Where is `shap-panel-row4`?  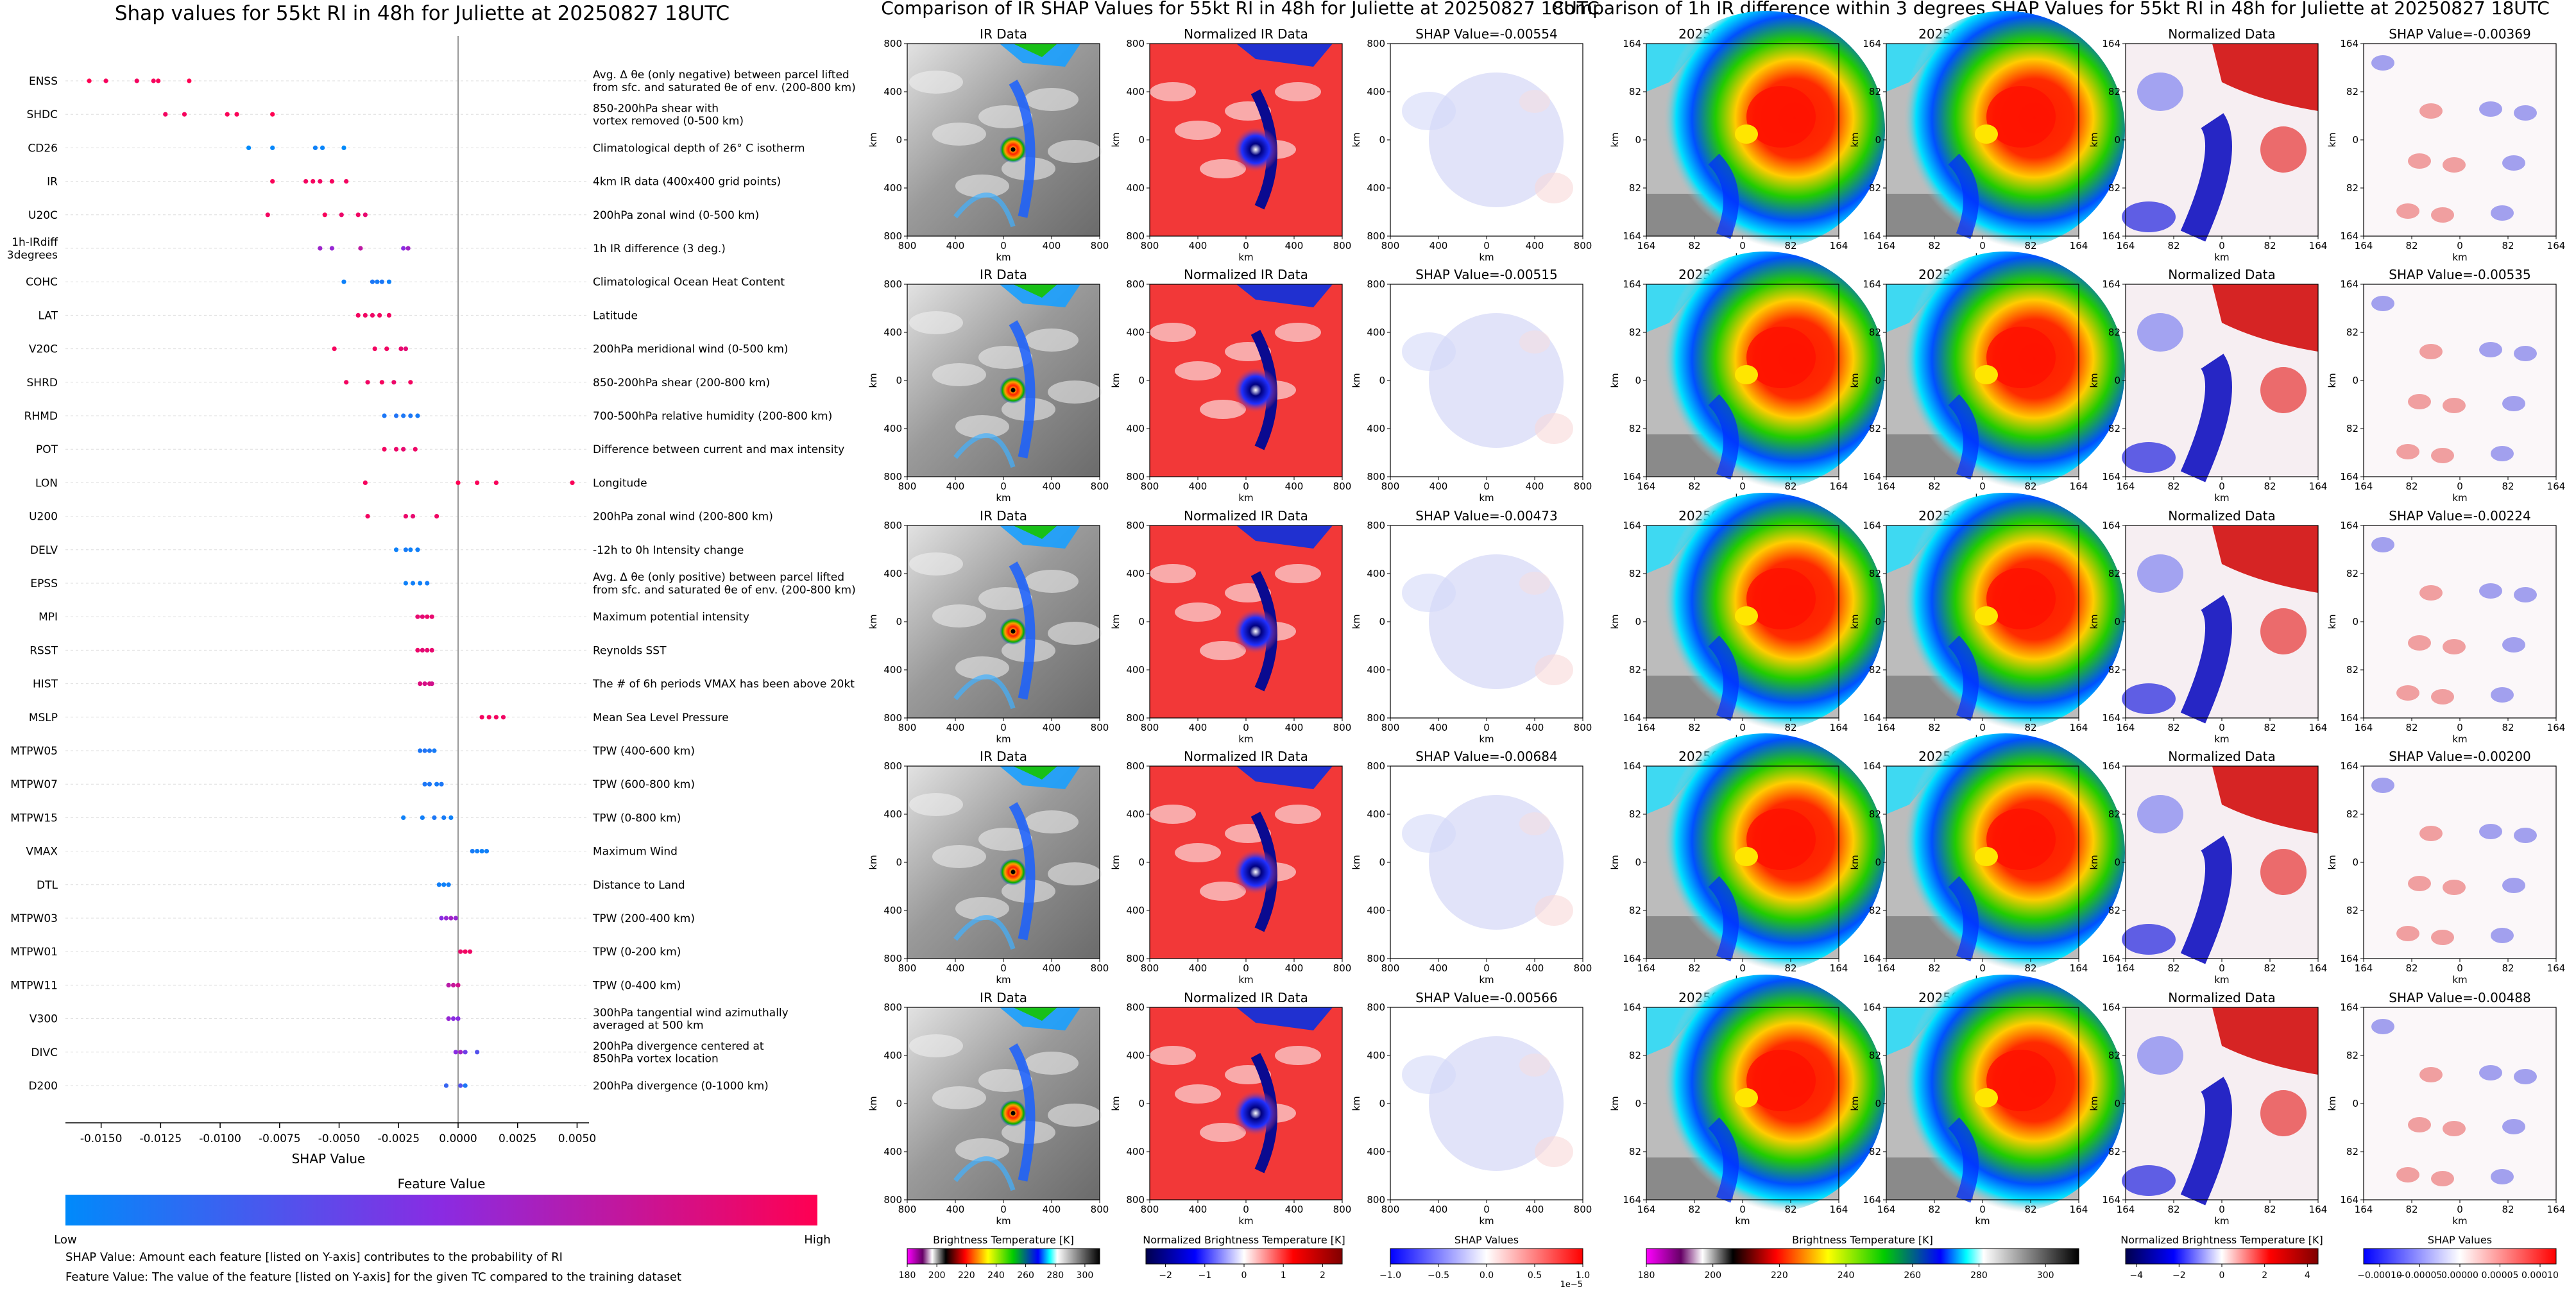 shap-panel-row4 is located at coordinates (1486, 862).